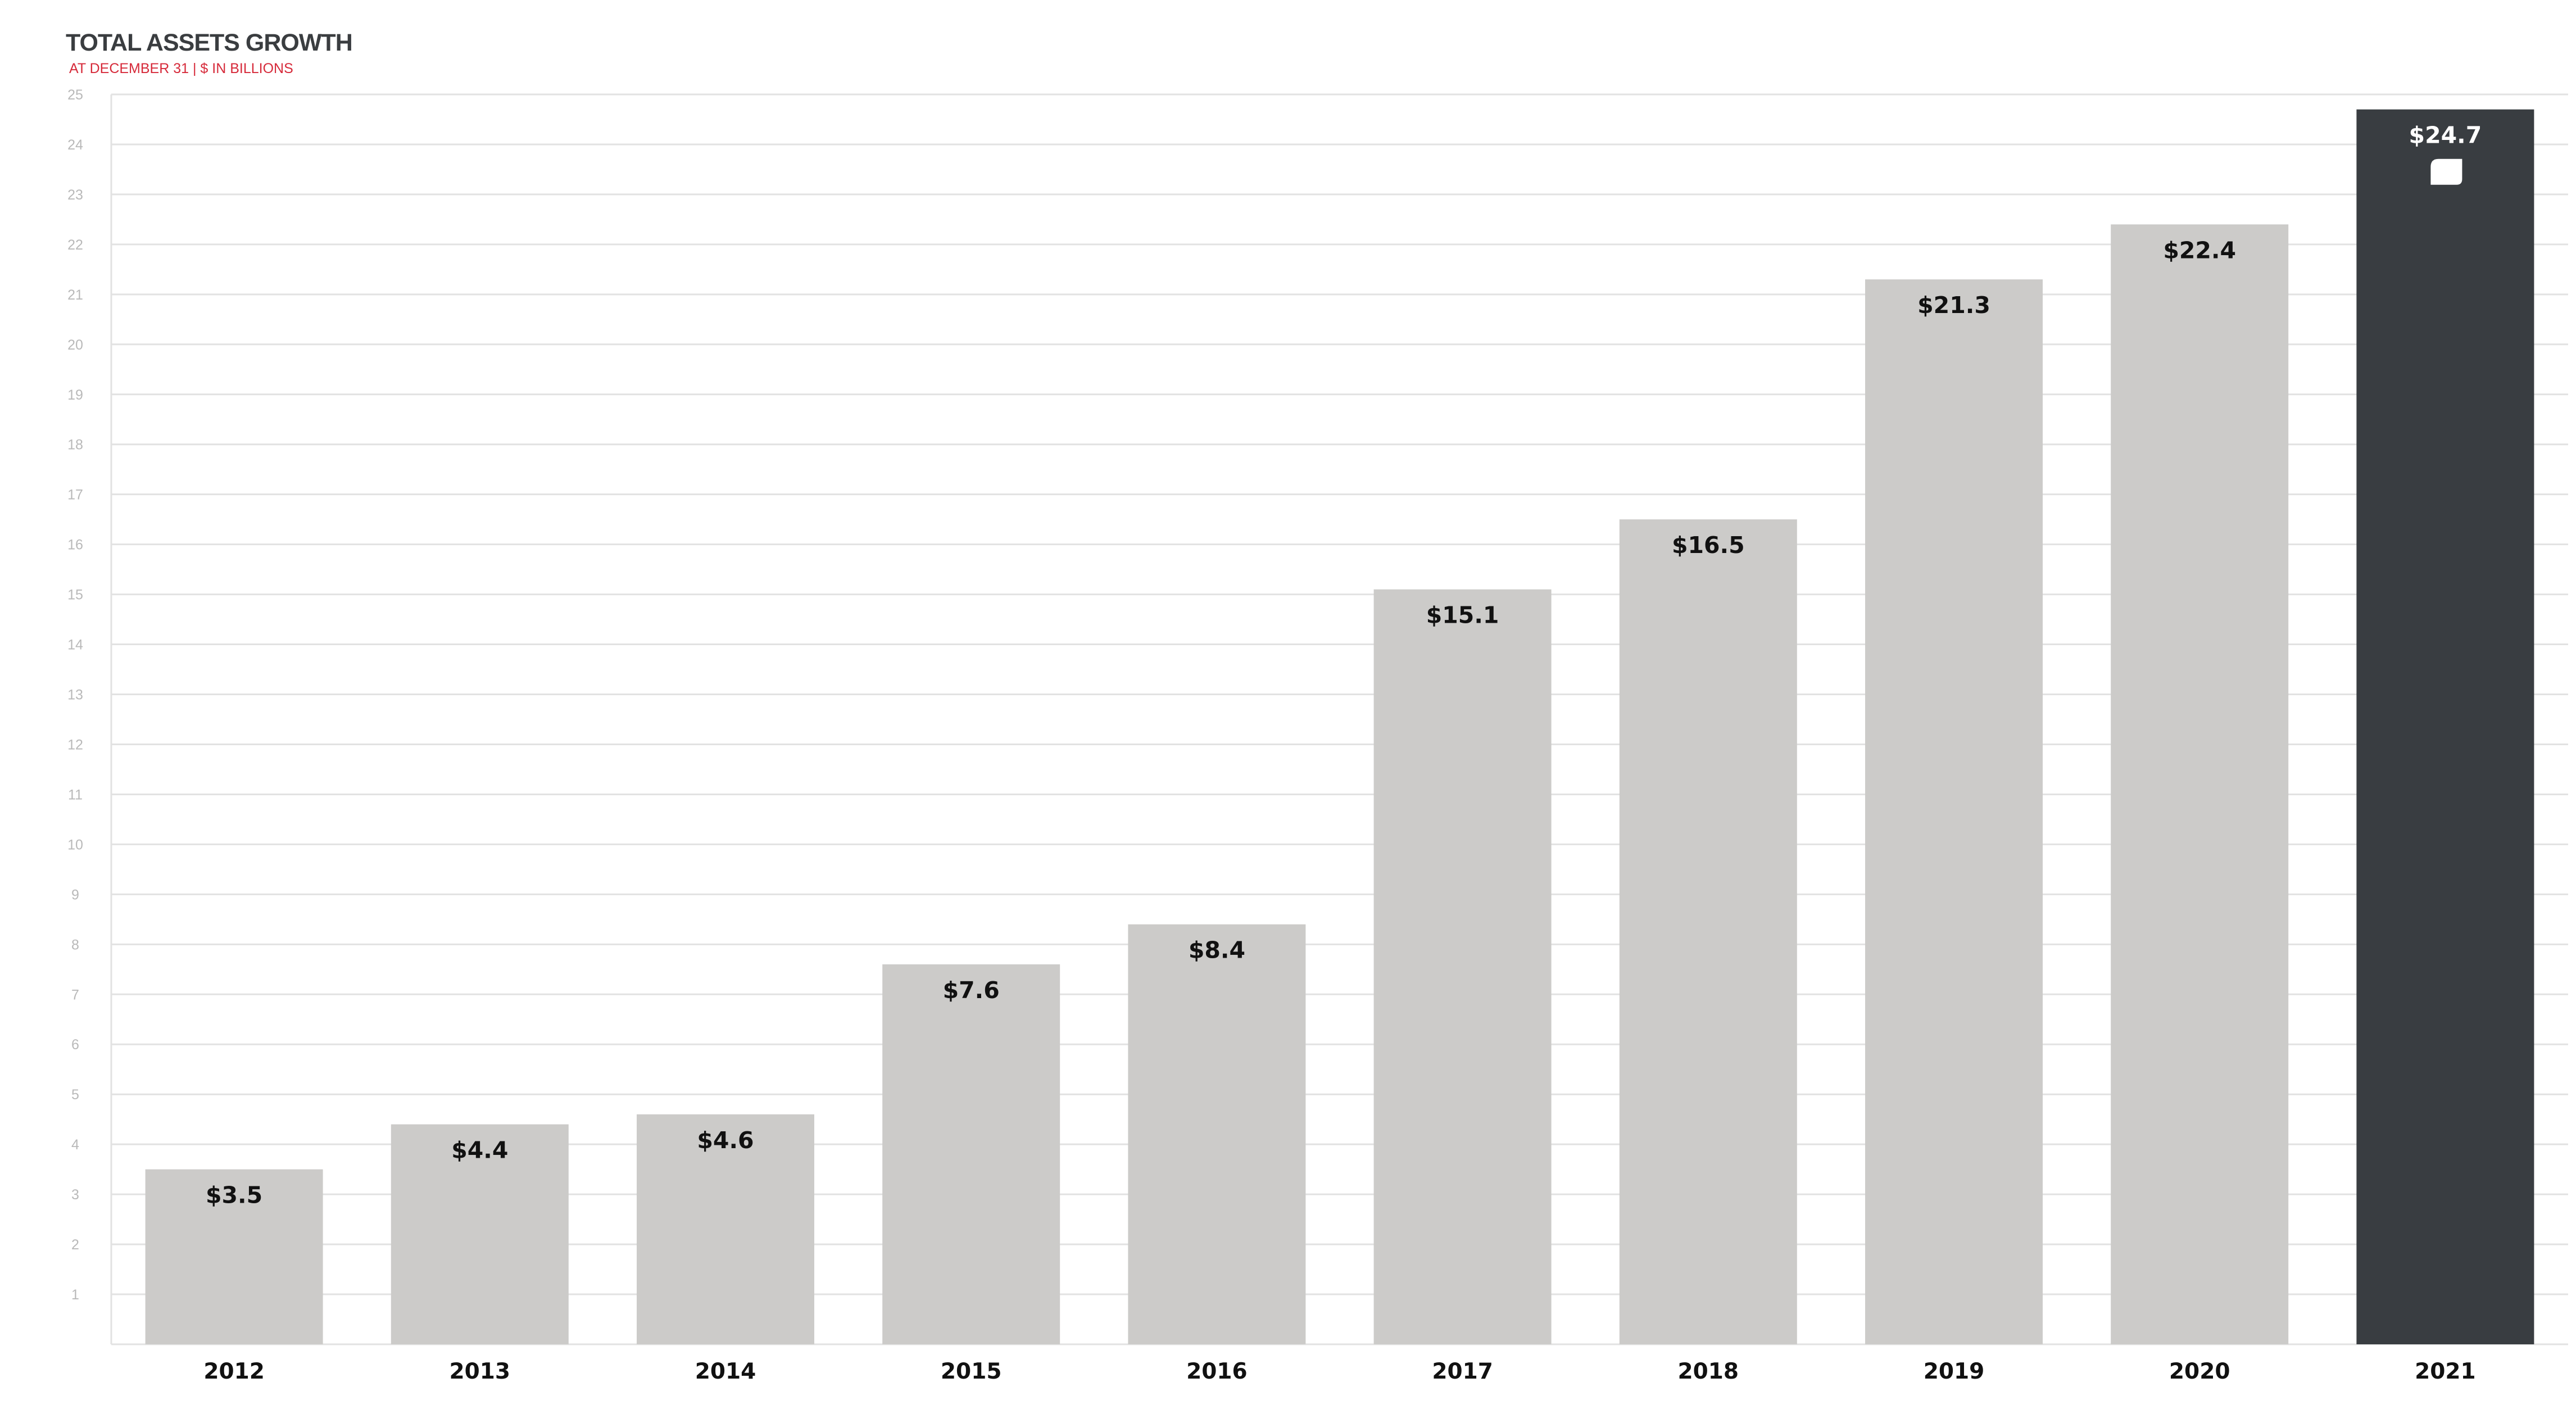 The width and height of the screenshot is (2576, 1405). I want to click on data-label-2012: $3.5, so click(234, 1196).